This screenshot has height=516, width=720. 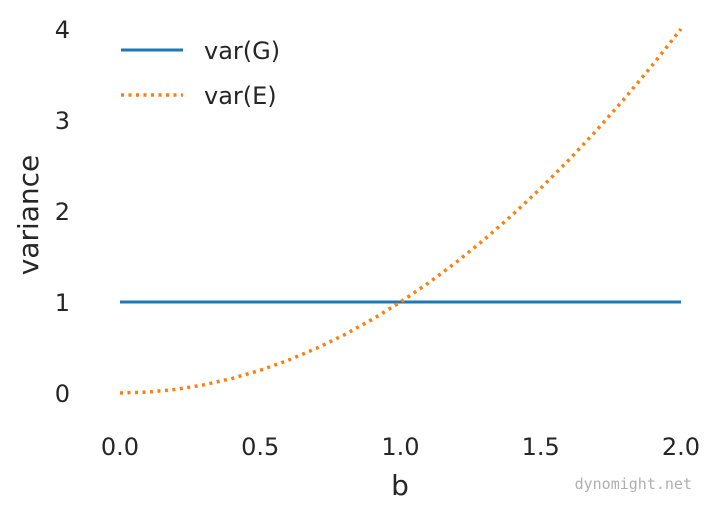 What do you see at coordinates (200, 73) in the screenshot?
I see `legend: var(G) var(E)` at bounding box center [200, 73].